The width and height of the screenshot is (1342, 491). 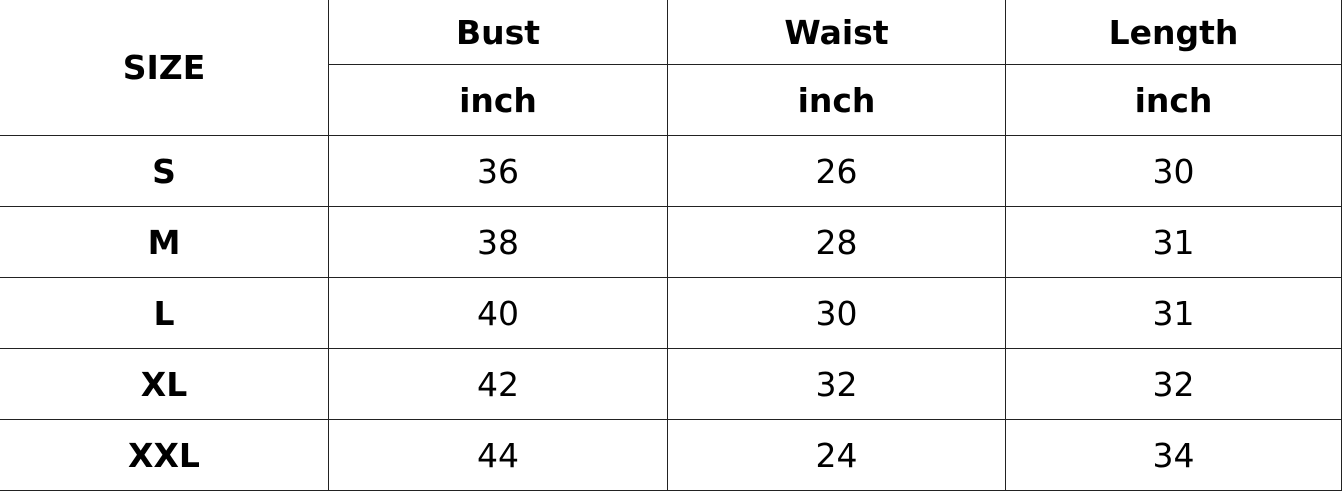 What do you see at coordinates (164, 242) in the screenshot?
I see `row-size-label: M` at bounding box center [164, 242].